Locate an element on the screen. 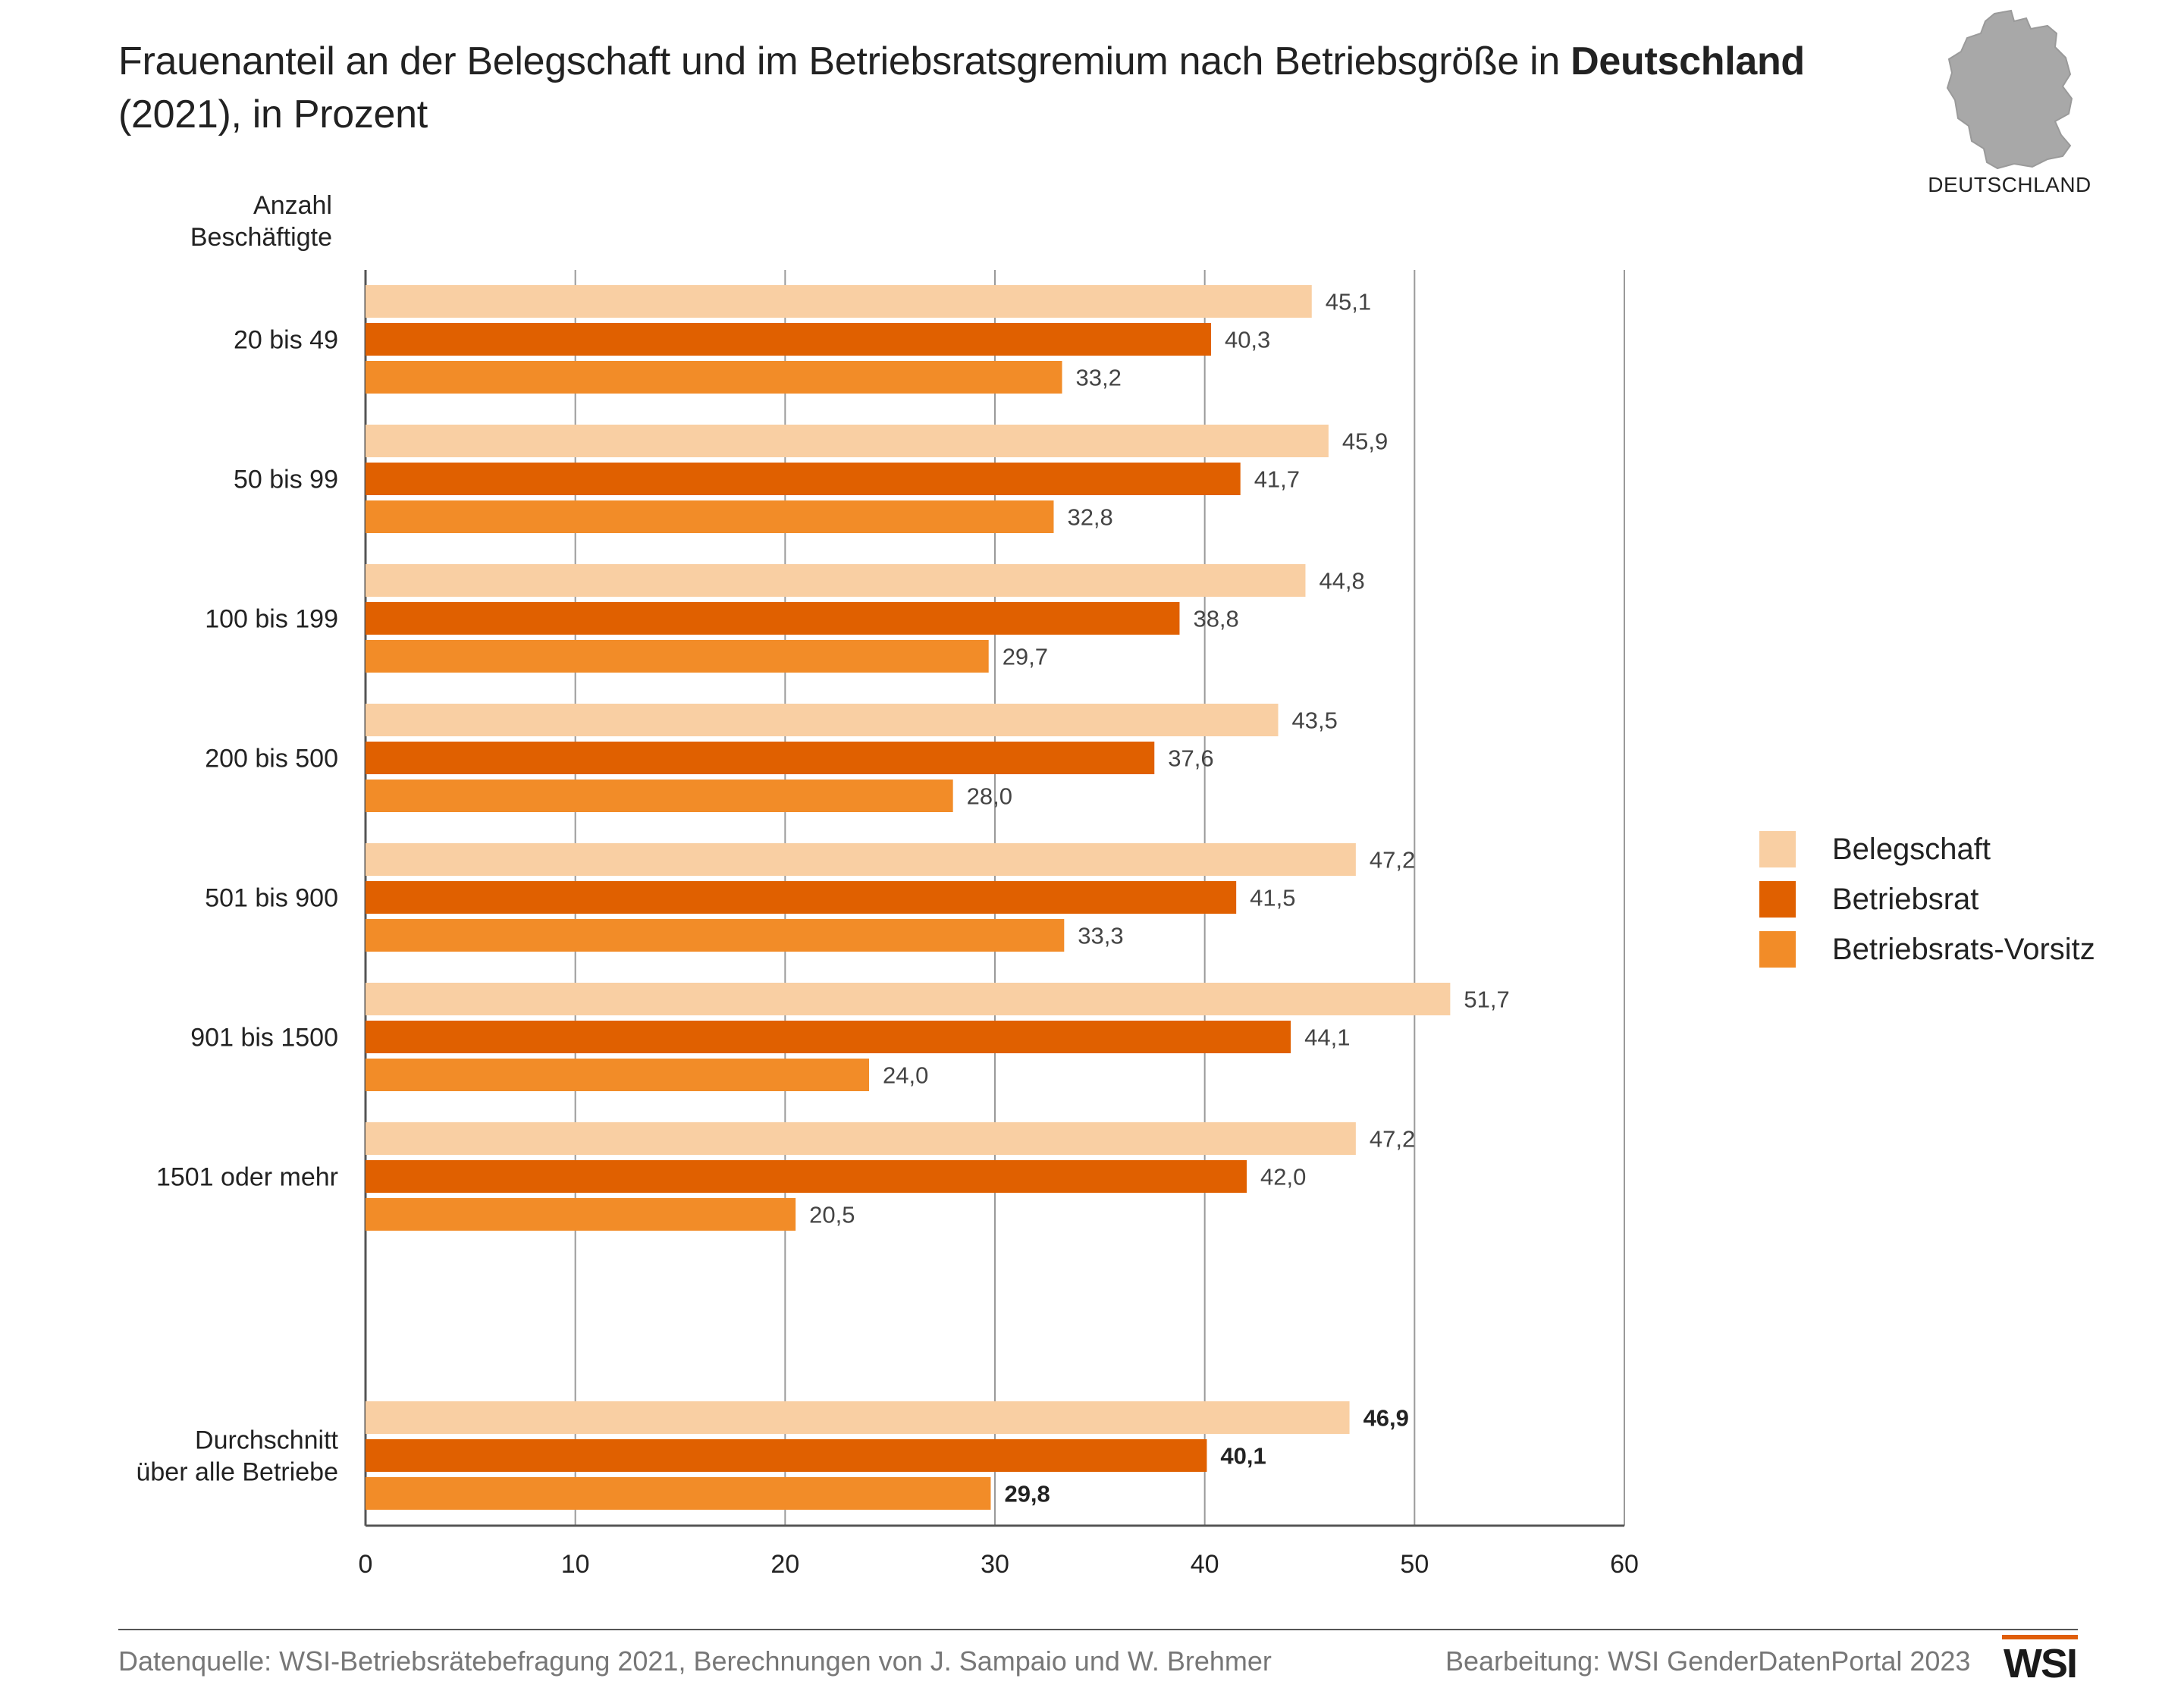 Image resolution: width=2184 pixels, height=1694 pixels. wsi-logo: WSI is located at coordinates (2040, 1661).